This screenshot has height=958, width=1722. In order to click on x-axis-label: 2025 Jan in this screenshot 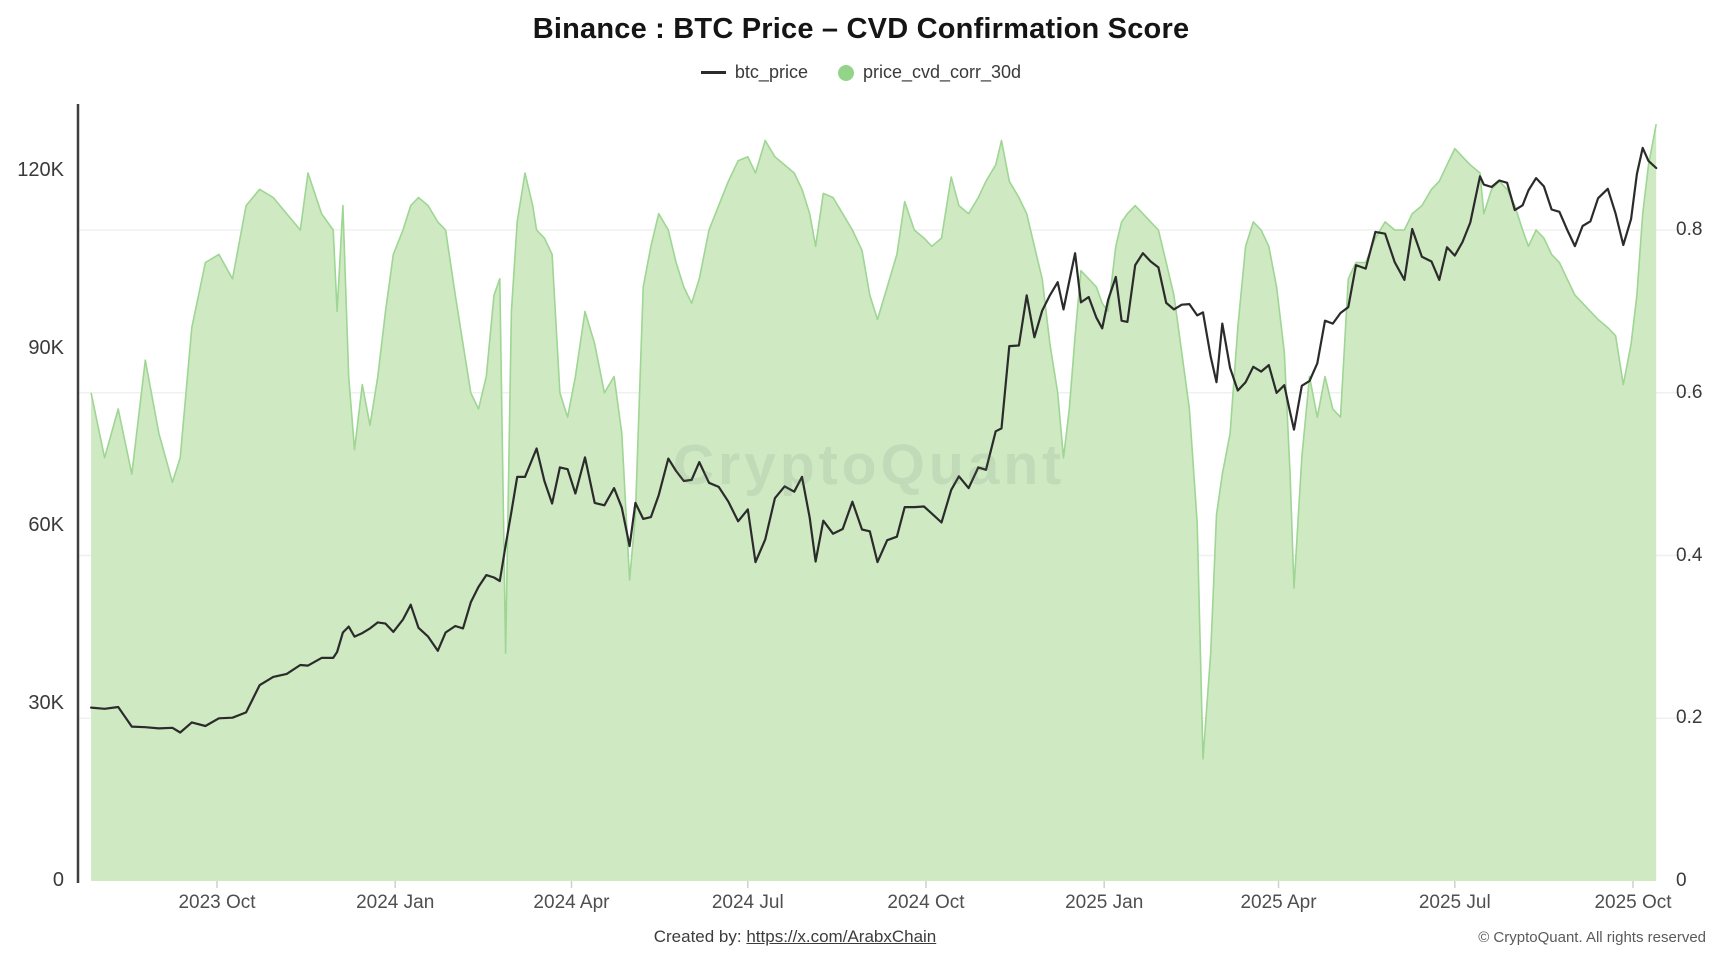, I will do `click(1104, 902)`.